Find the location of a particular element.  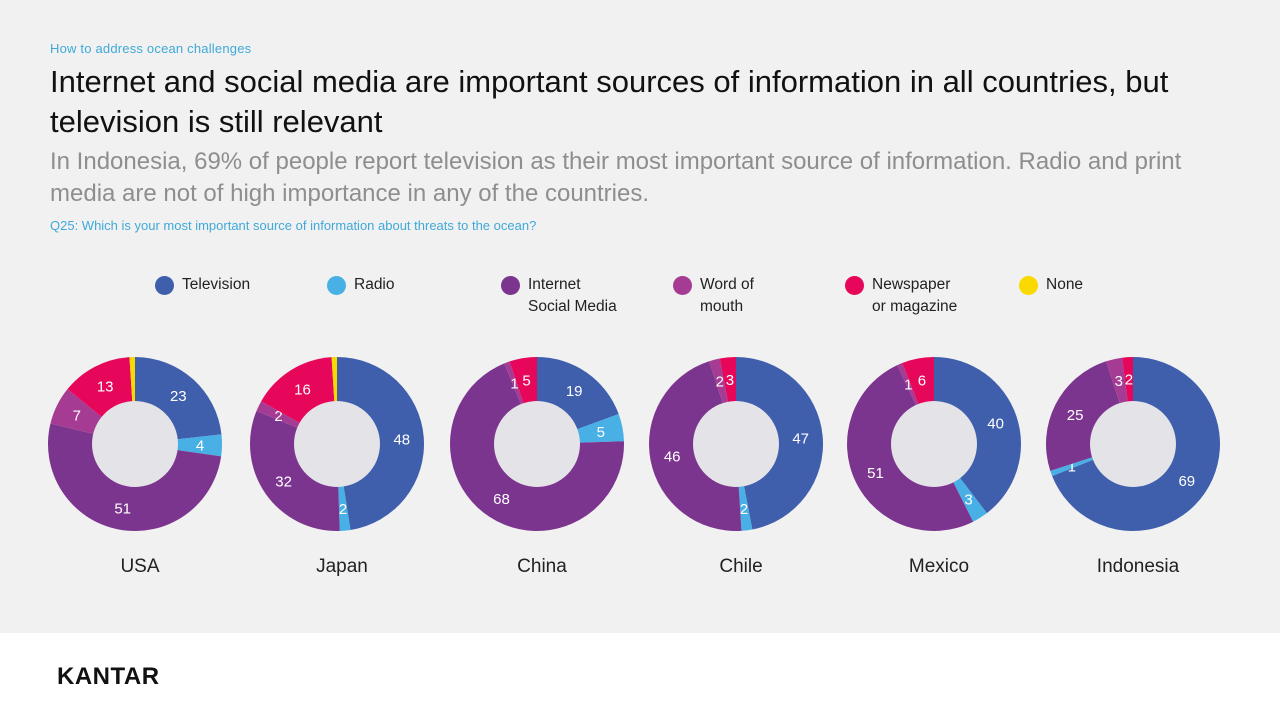

slice-label-indonesia-newspaper-or-magazine: 2 is located at coordinates (1129, 380).